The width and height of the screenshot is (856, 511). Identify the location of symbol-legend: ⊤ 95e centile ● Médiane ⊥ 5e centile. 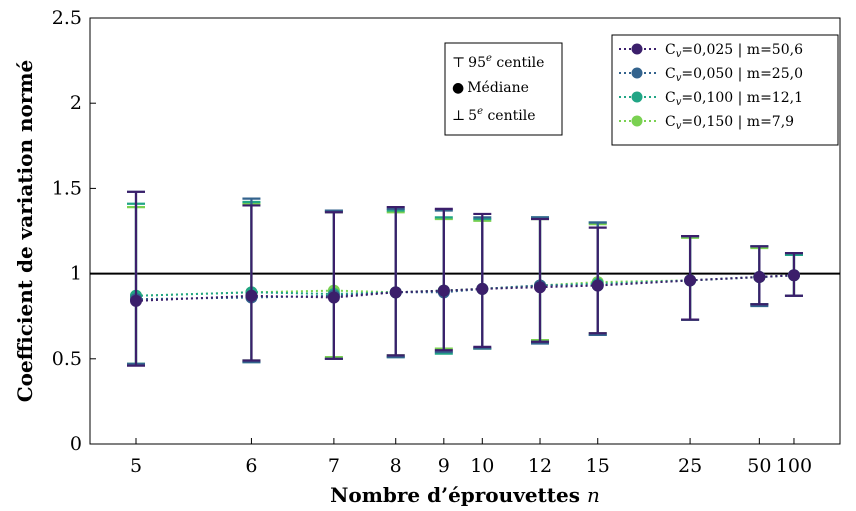
(503, 89).